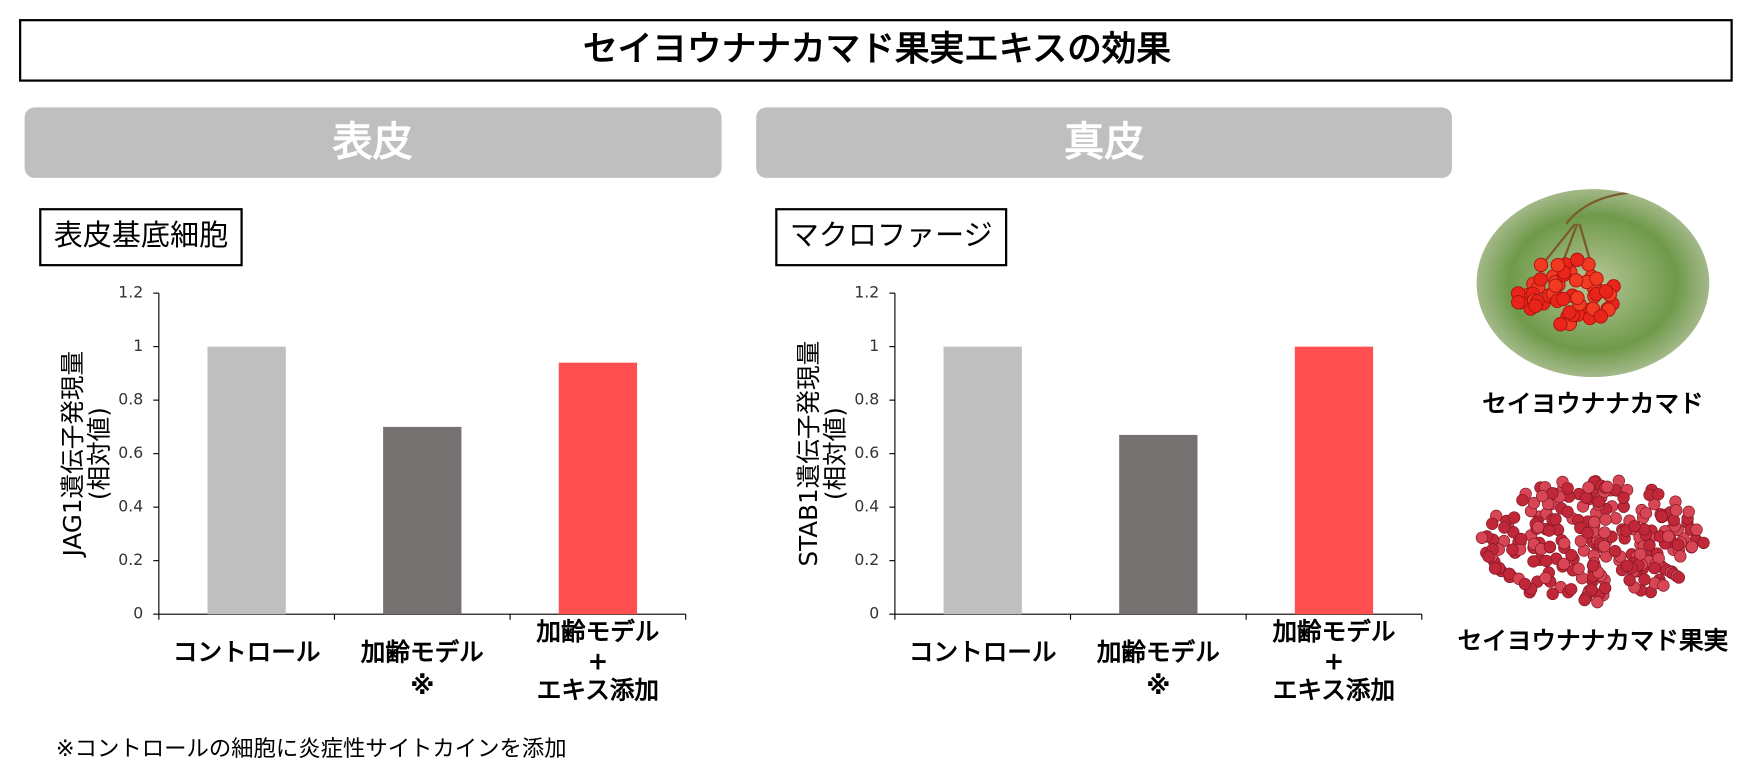 This screenshot has width=1754, height=782. What do you see at coordinates (866, 452) in the screenshot?
I see `y-tick-label: 0.6` at bounding box center [866, 452].